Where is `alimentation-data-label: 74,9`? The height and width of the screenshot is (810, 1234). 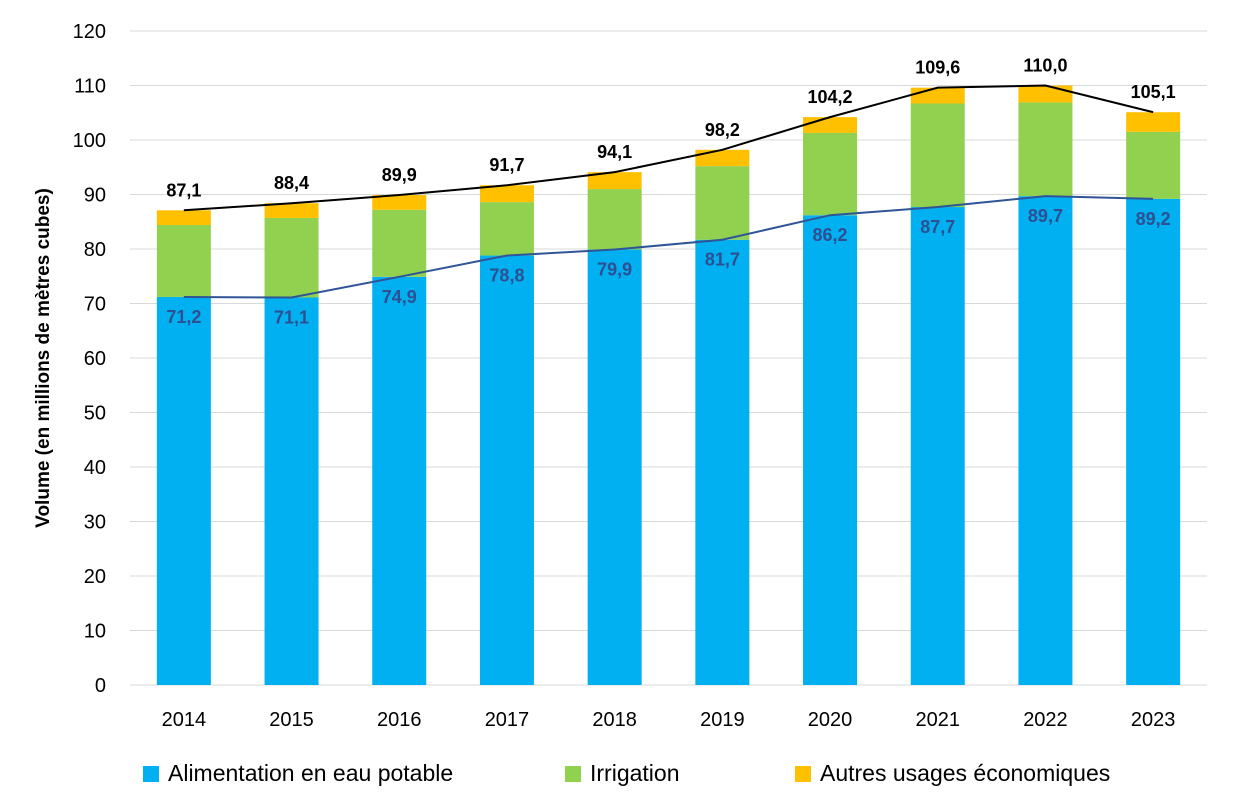
alimentation-data-label: 74,9 is located at coordinates (399, 297).